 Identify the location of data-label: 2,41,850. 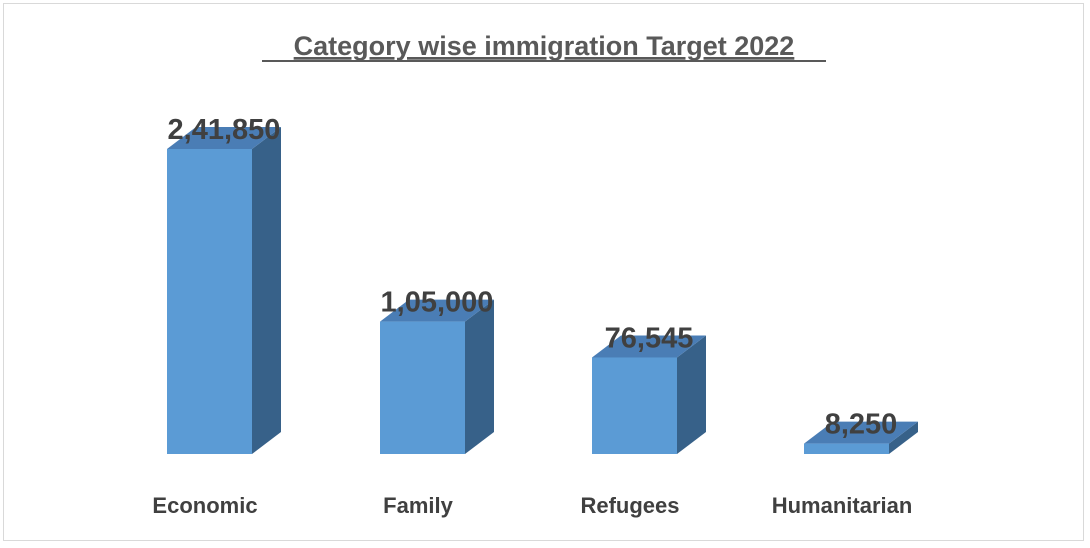
(224, 130).